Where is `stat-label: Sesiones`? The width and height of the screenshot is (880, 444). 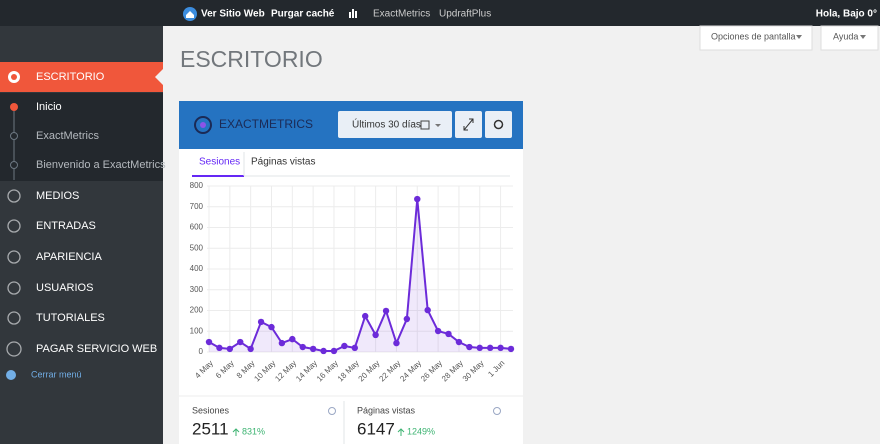
stat-label: Sesiones is located at coordinates (211, 410).